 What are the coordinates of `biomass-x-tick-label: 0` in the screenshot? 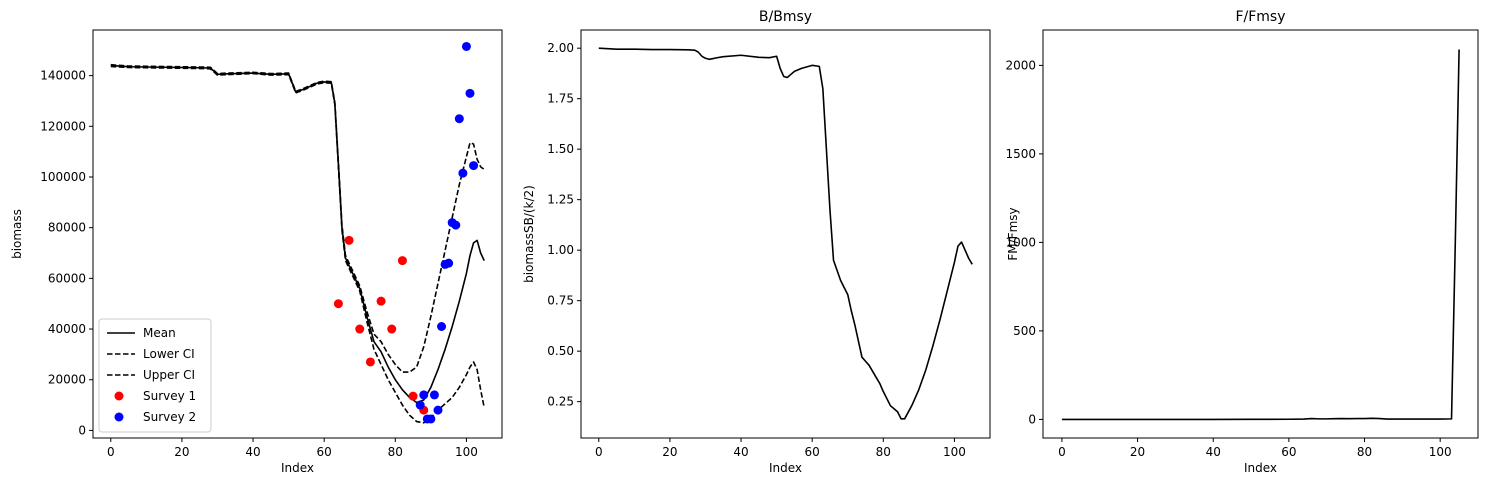 It's located at (111, 452).